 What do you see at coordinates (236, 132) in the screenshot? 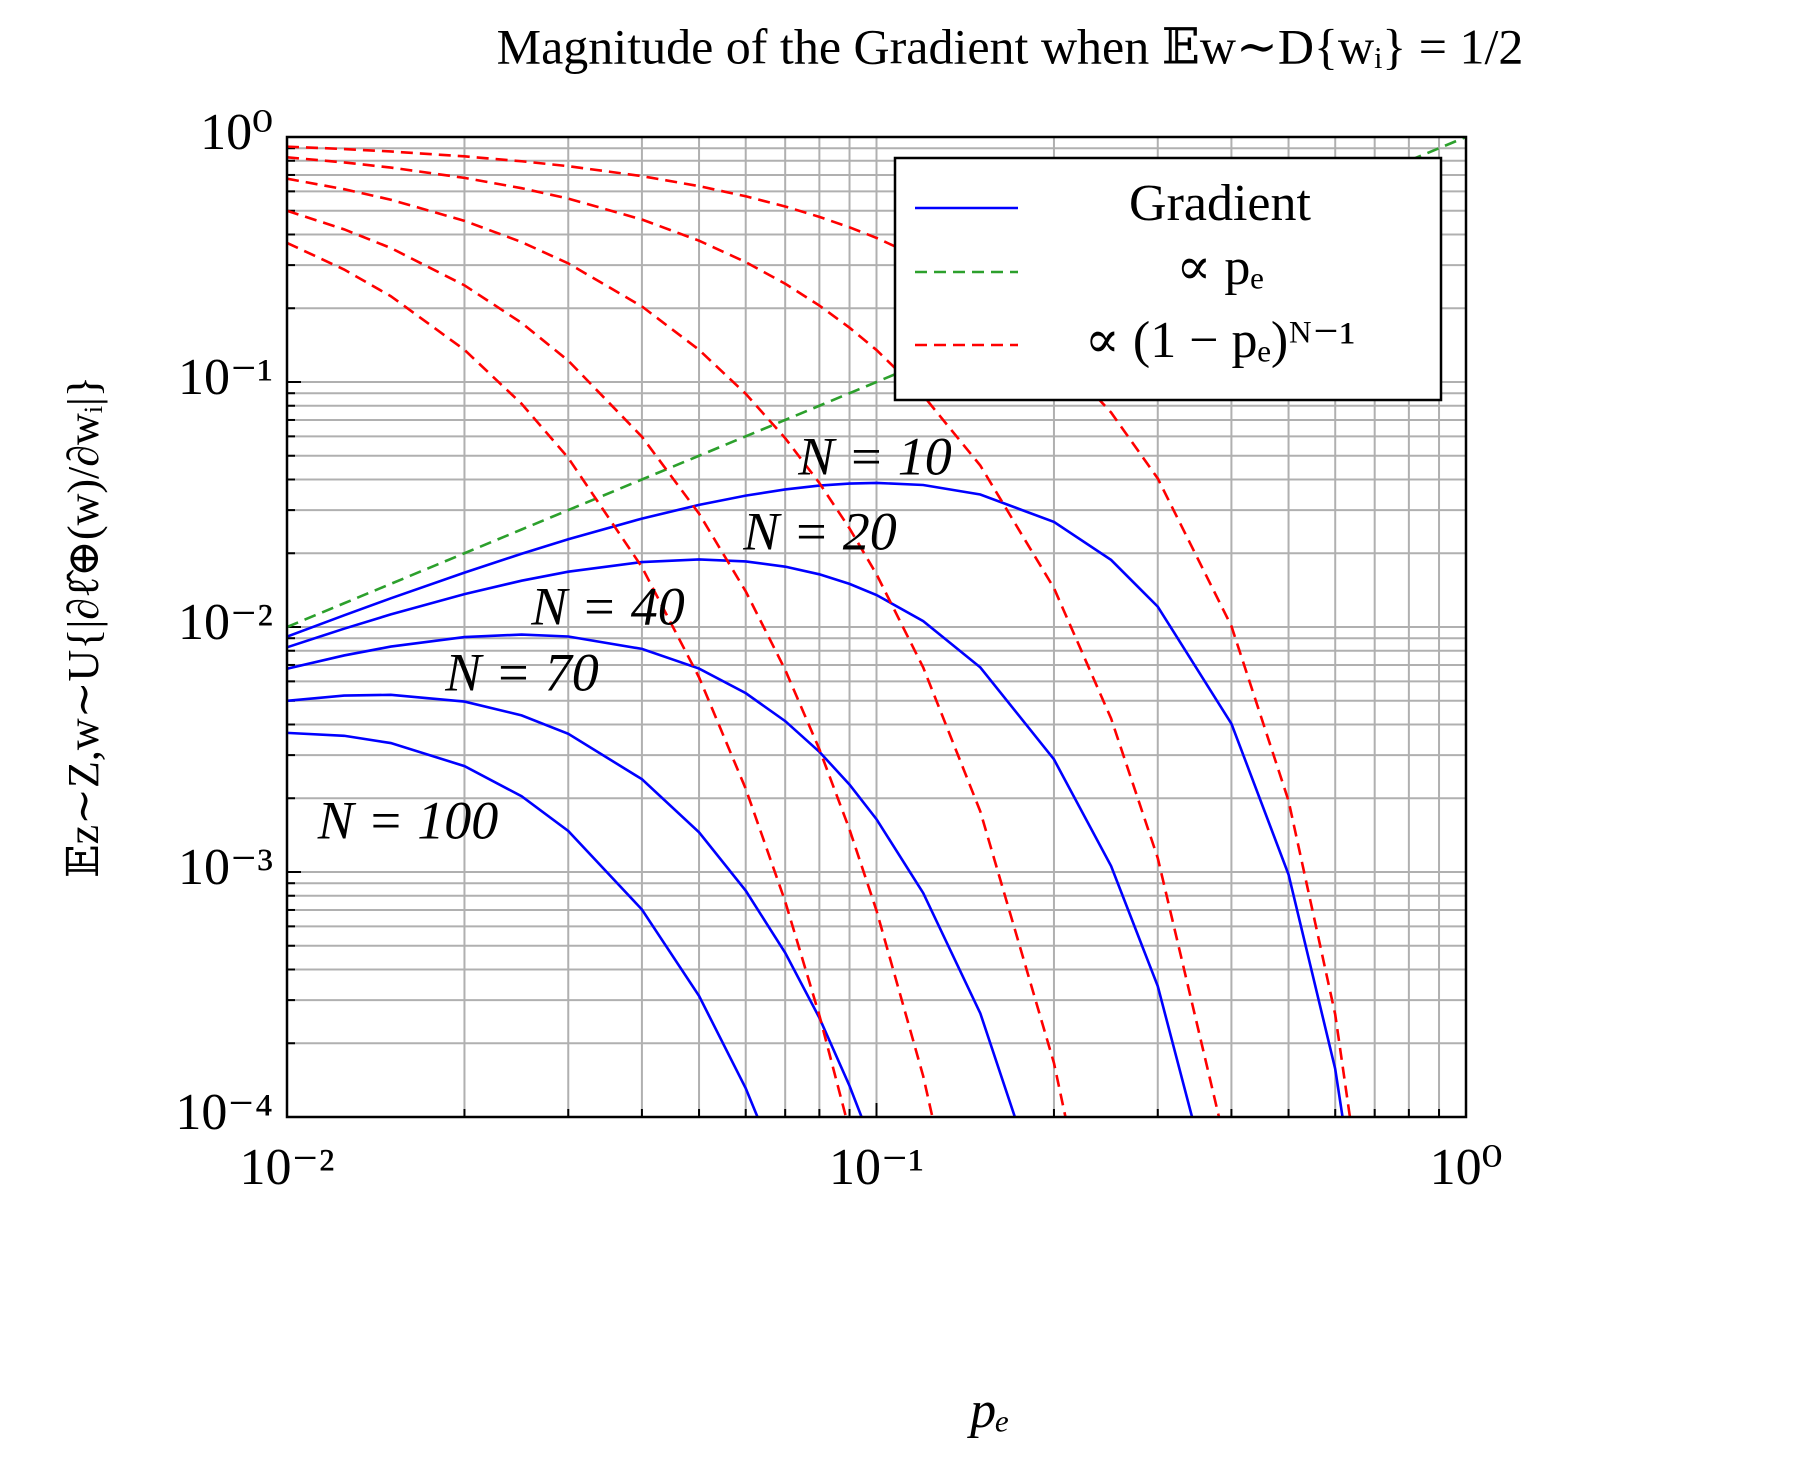
I see `y-tick-label: 10⁰` at bounding box center [236, 132].